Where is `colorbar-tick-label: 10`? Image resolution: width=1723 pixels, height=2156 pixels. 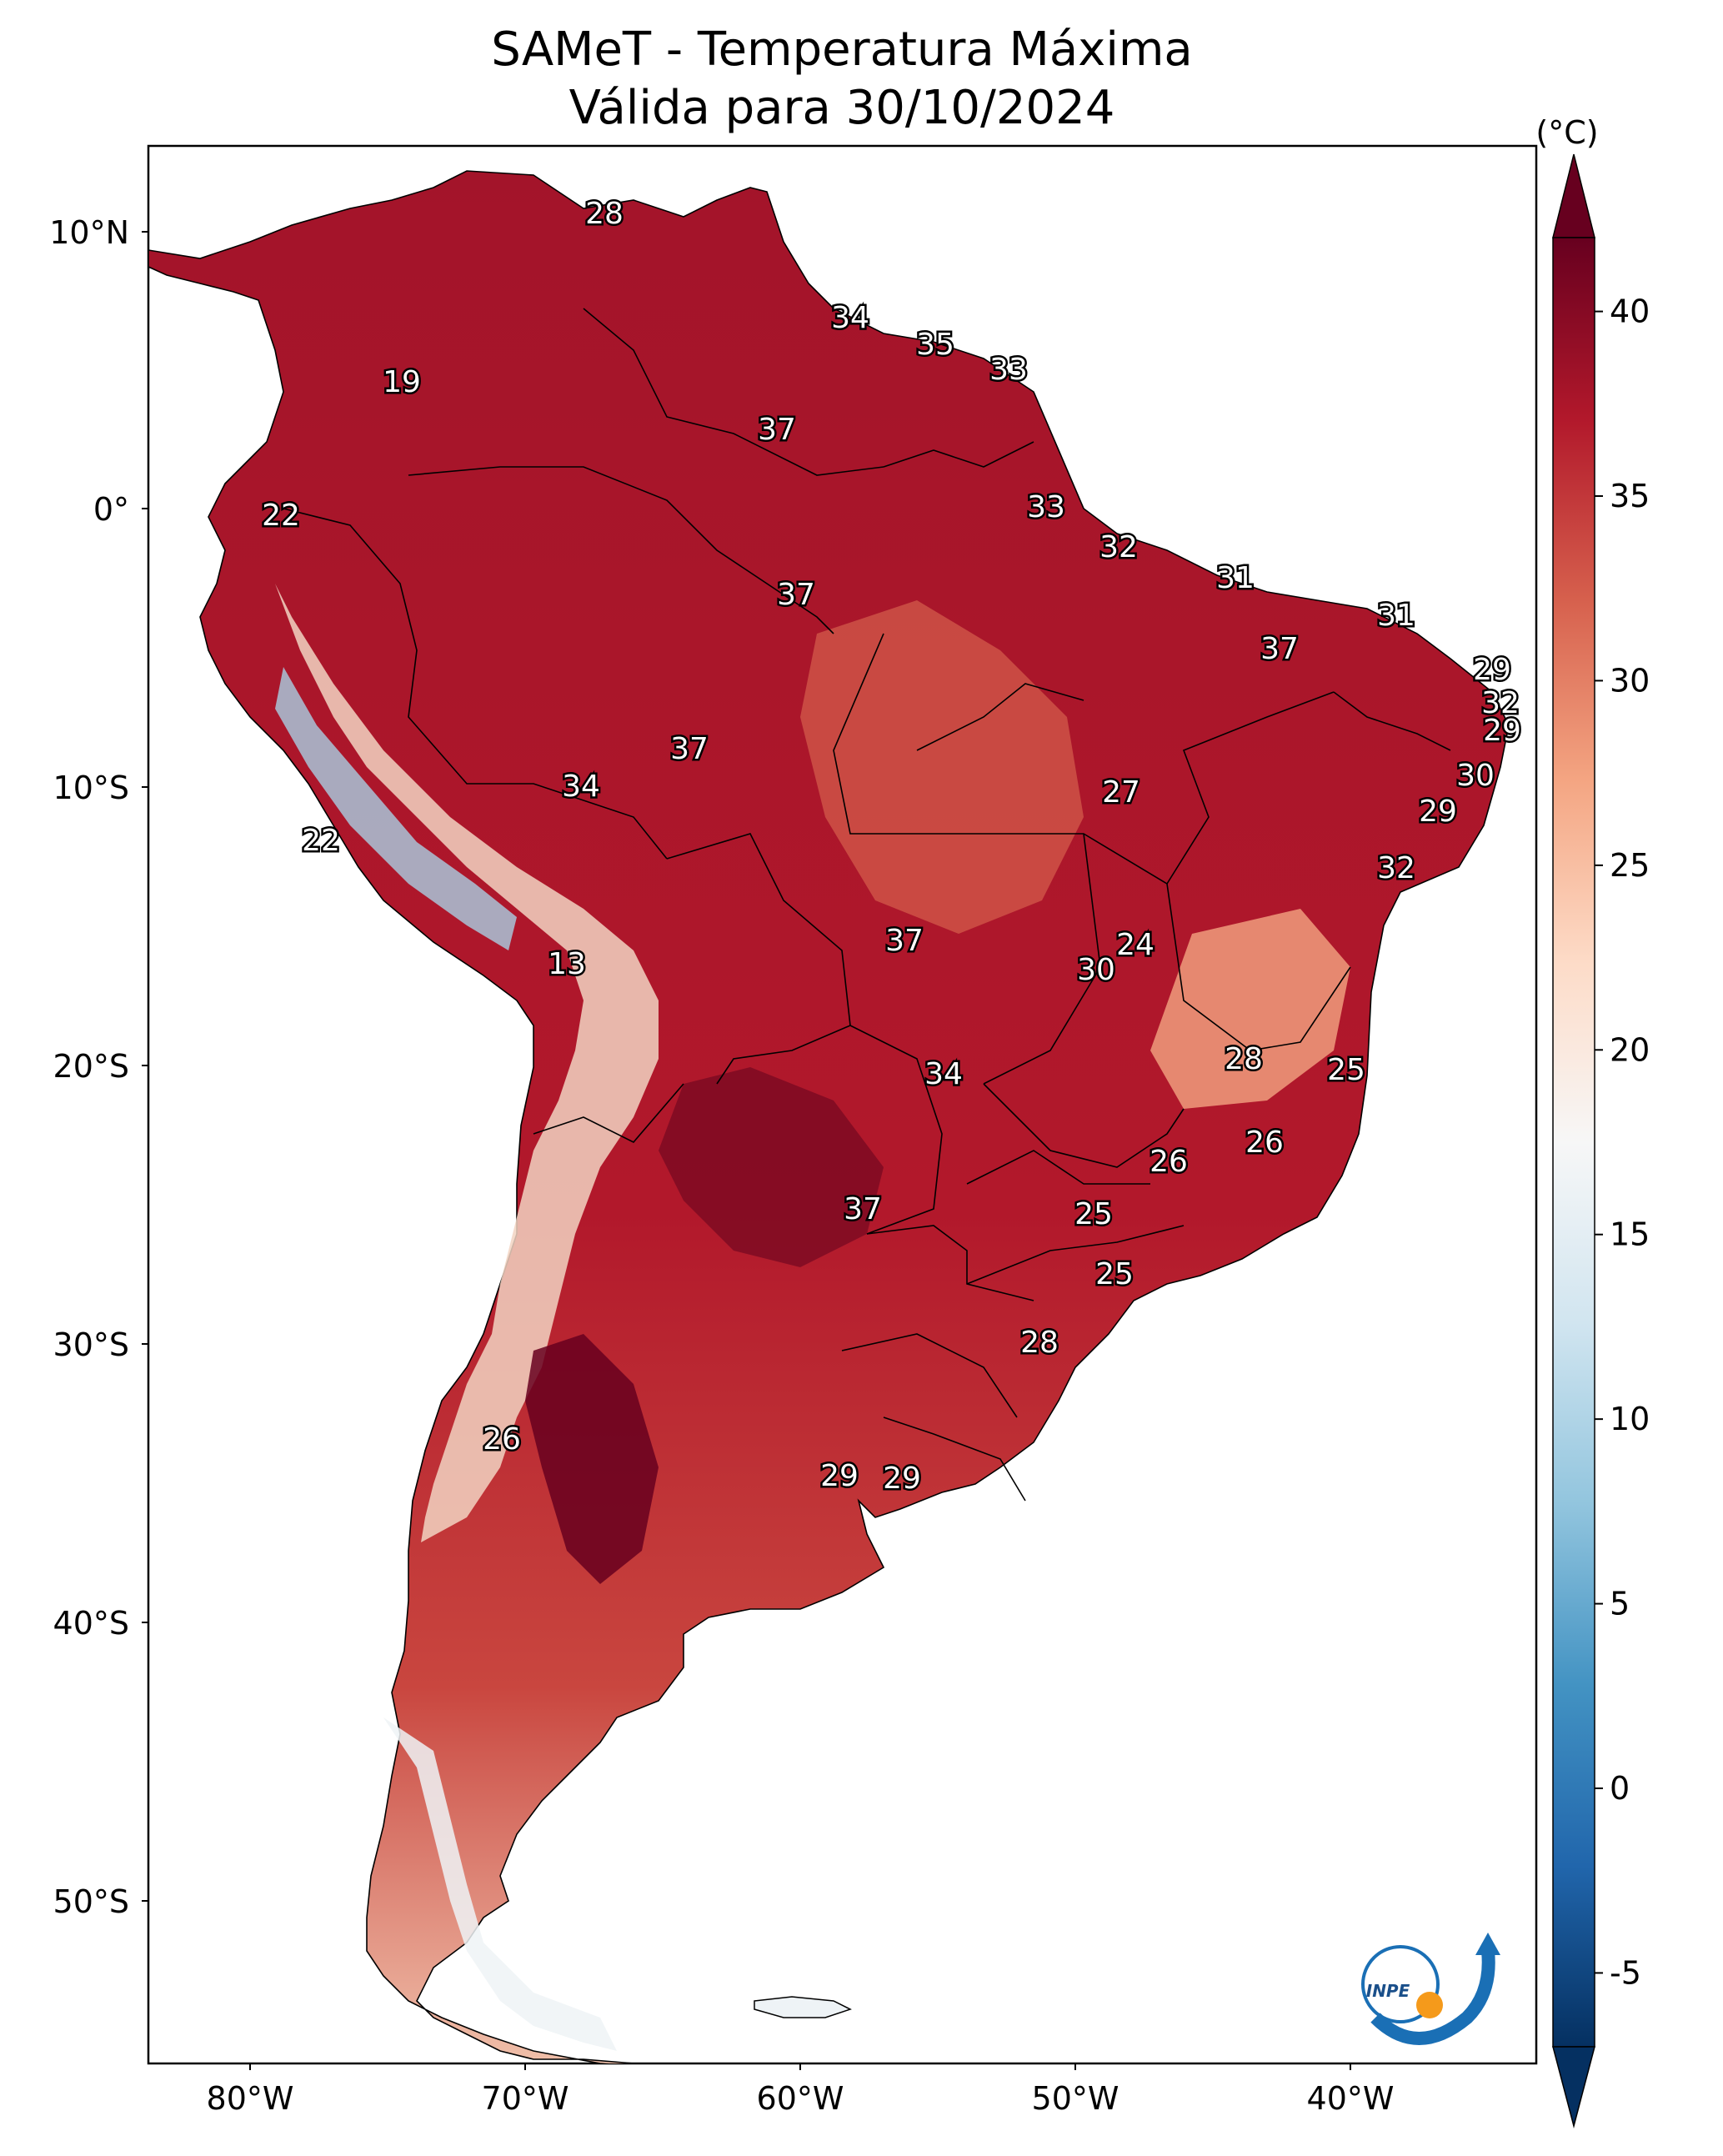
colorbar-tick-label: 10 is located at coordinates (1630, 1419).